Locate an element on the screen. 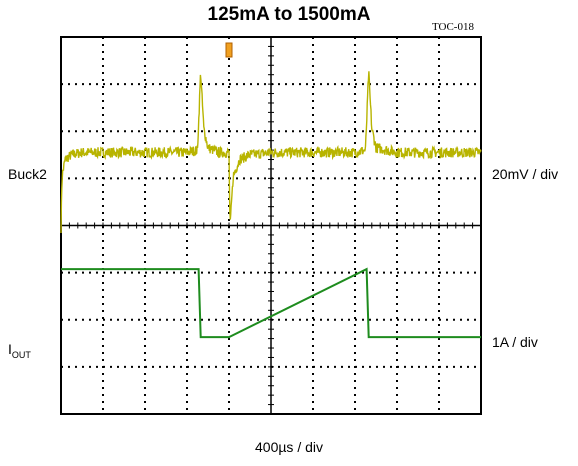  iout-channel-label: IOUT is located at coordinates (19, 350).